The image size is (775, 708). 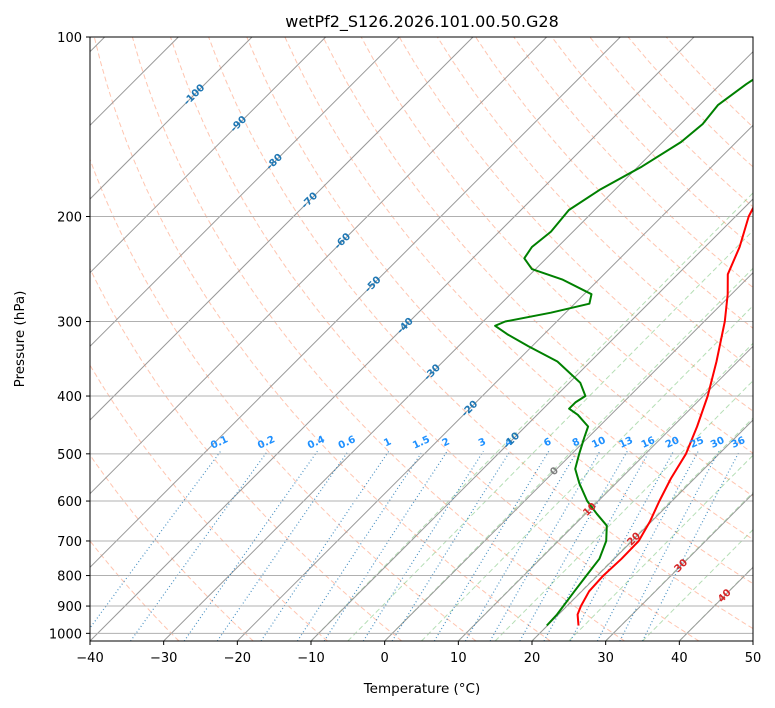 What do you see at coordinates (89, 658) in the screenshot?
I see `x-tick-label: −40` at bounding box center [89, 658].